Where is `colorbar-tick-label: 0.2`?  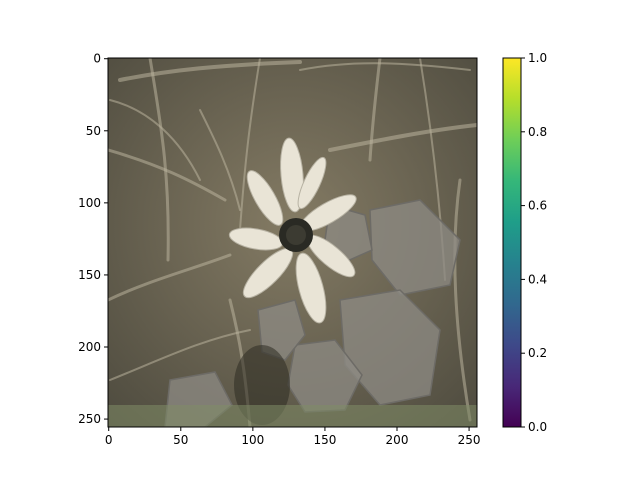 colorbar-tick-label: 0.2 is located at coordinates (537, 353).